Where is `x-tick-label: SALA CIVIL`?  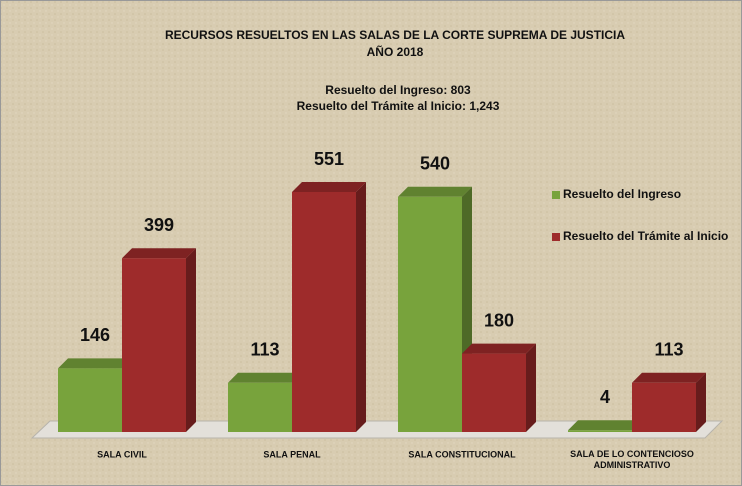 x-tick-label: SALA CIVIL is located at coordinates (122, 454).